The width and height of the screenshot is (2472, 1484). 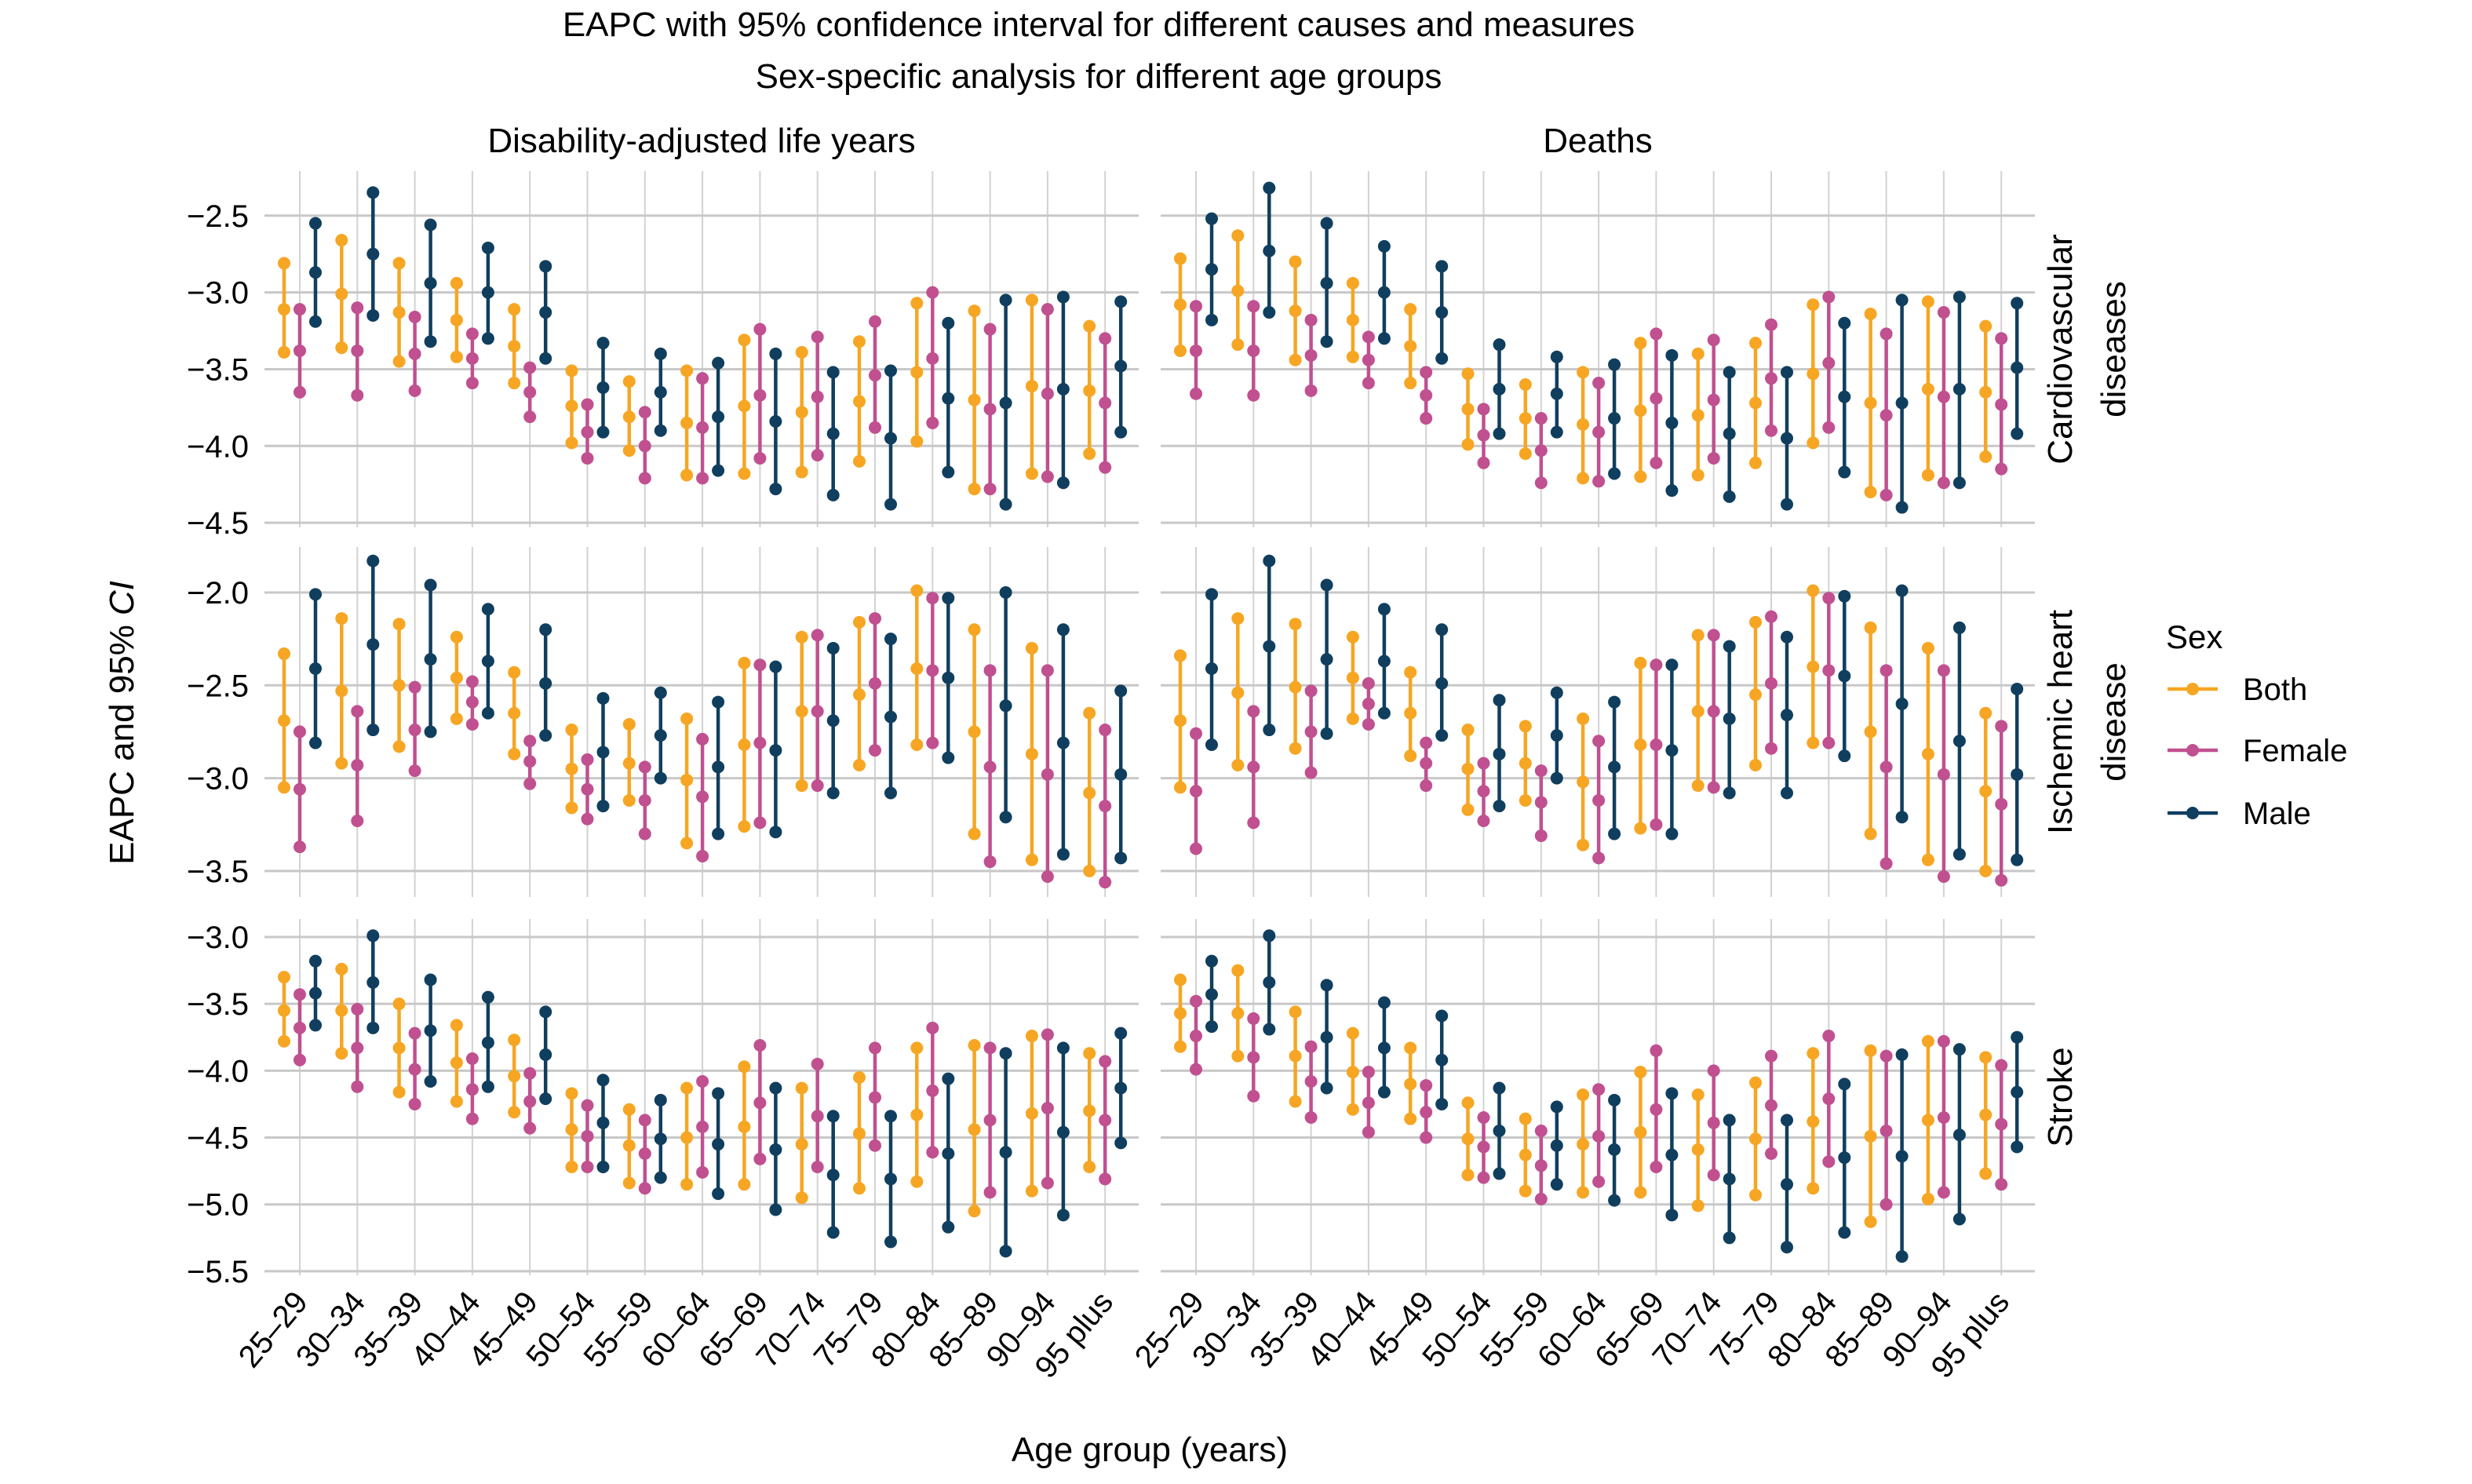 I want to click on series-female, so click(x=703, y=391).